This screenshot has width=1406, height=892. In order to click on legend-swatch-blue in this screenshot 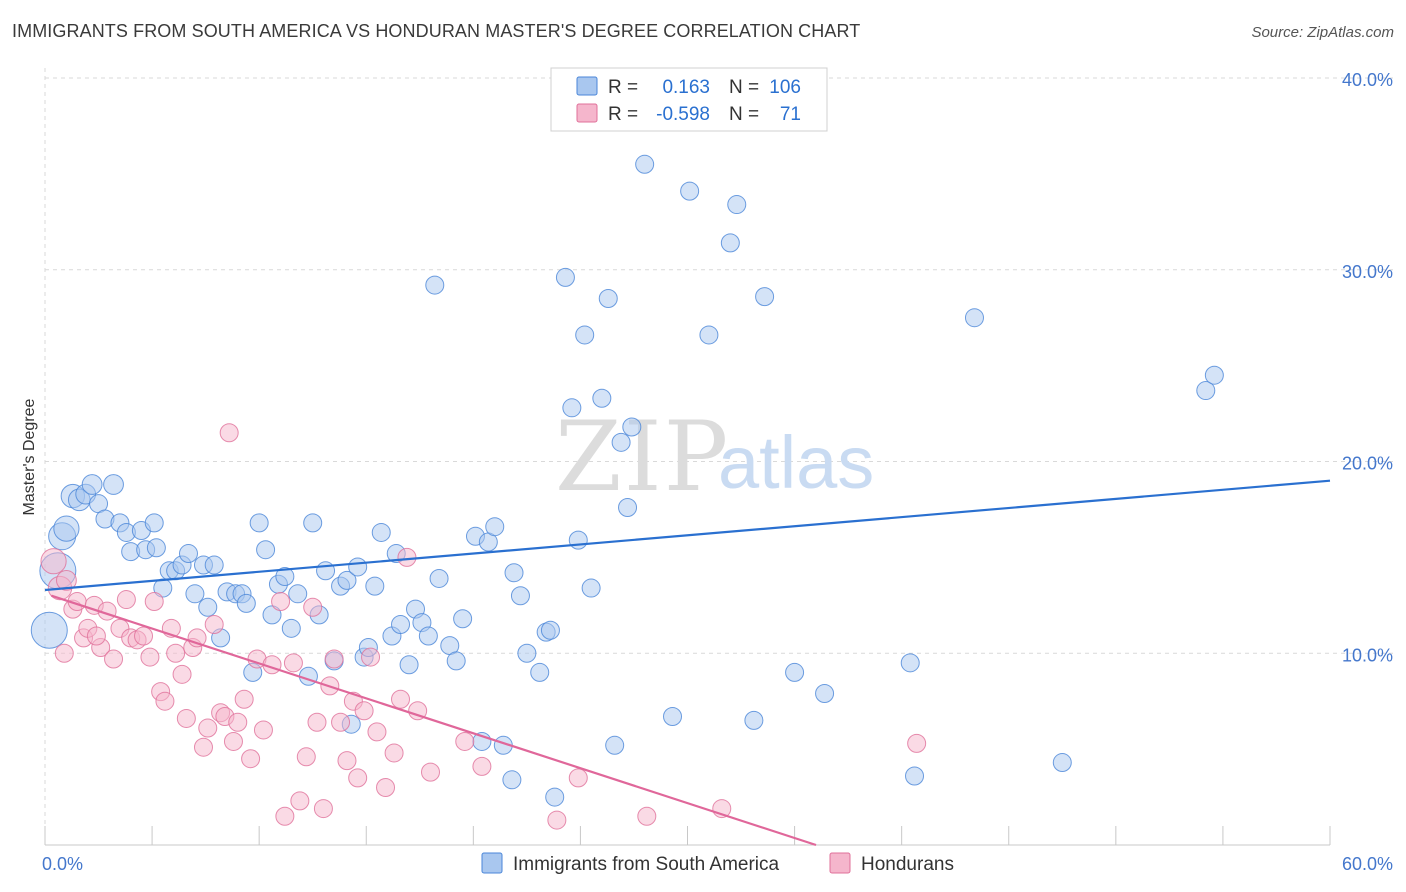, I will do `click(587, 86)`.